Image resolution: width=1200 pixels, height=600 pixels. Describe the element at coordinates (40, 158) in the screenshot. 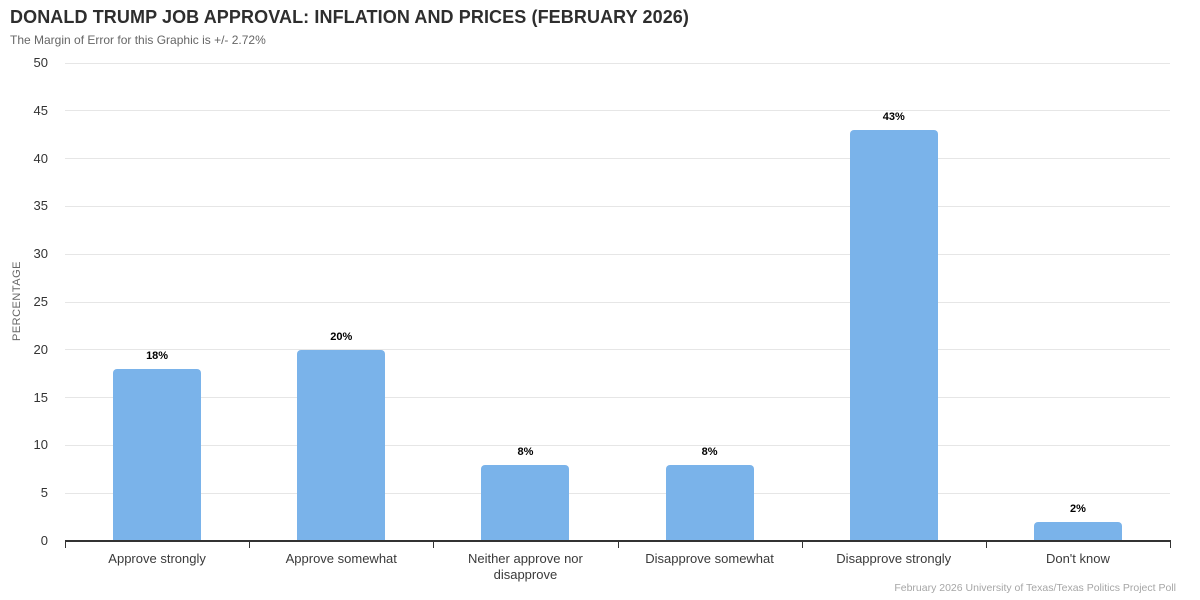

I see `y-axis-tick-label: 40` at that location.